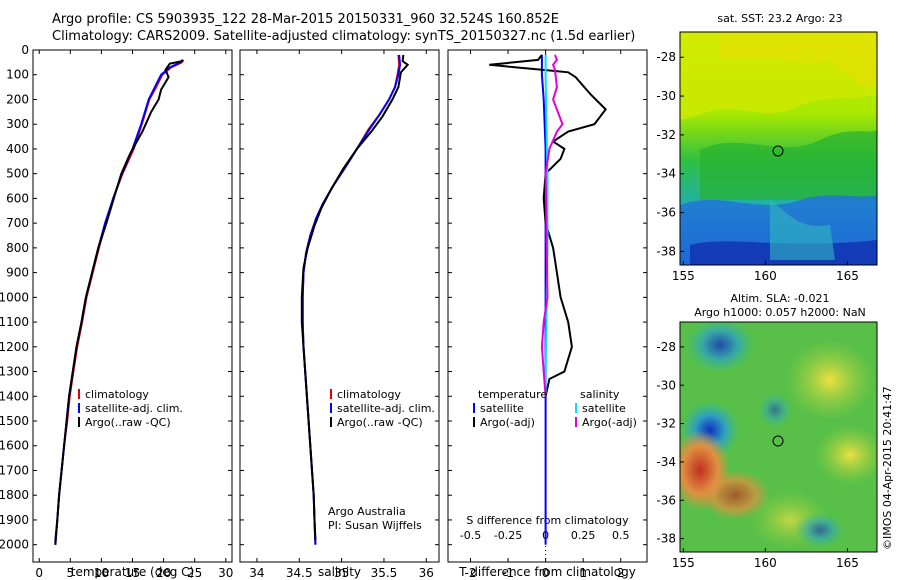 The width and height of the screenshot is (900, 580). I want to click on salinity-annotation: PI: Susan Wijffels, so click(375, 525).